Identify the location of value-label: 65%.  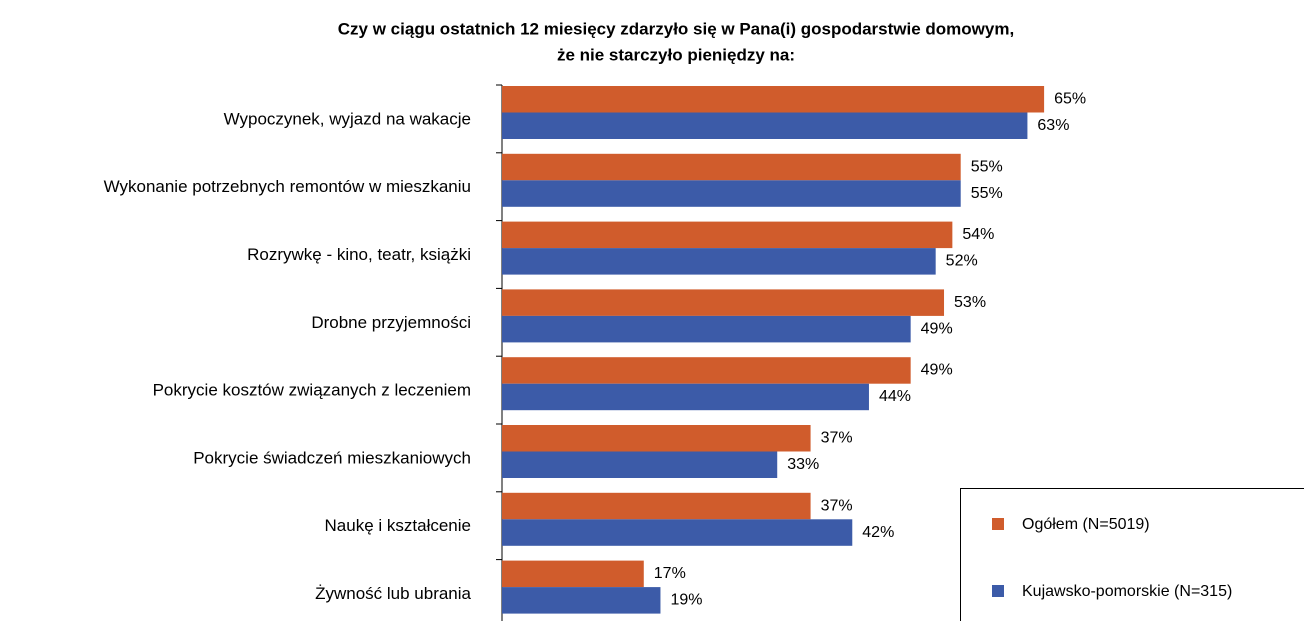
(1070, 98).